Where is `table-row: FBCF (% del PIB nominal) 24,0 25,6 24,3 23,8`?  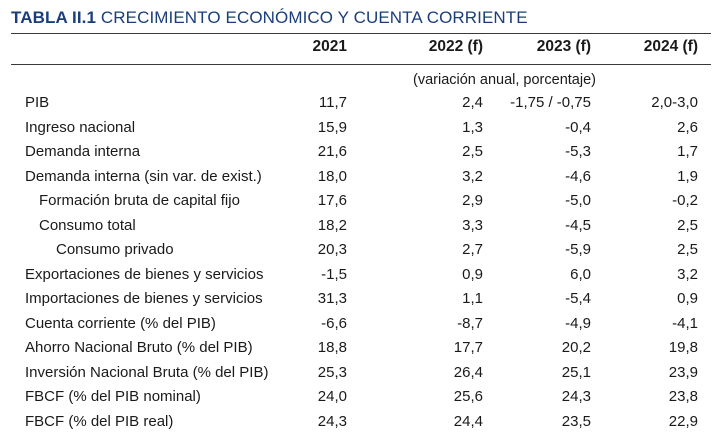 table-row: FBCF (% del PIB nominal) 24,0 25,6 24,3 23,8 is located at coordinates (357, 398).